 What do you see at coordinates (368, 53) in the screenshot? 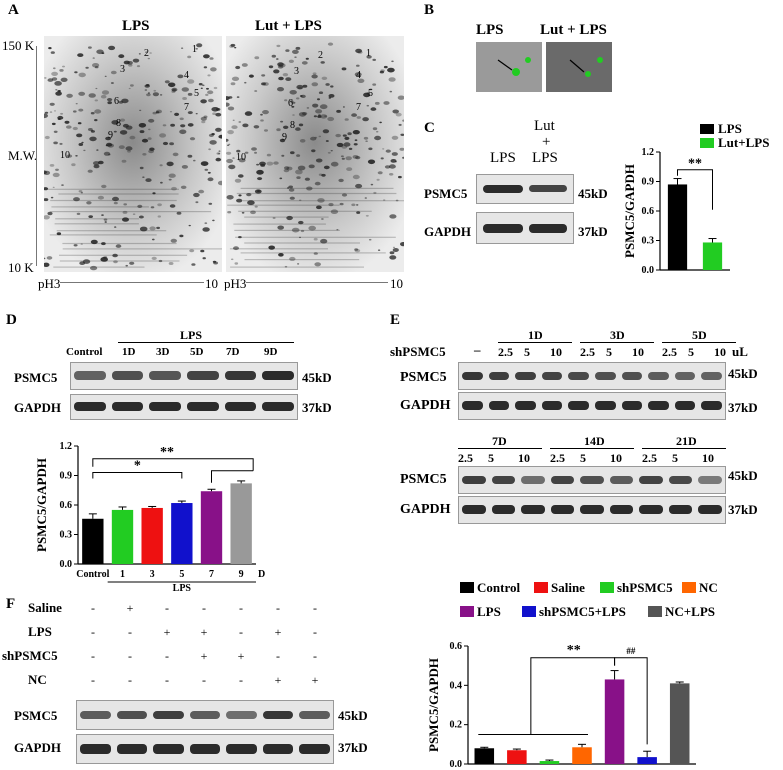
I see `spot-label: 1` at bounding box center [368, 53].